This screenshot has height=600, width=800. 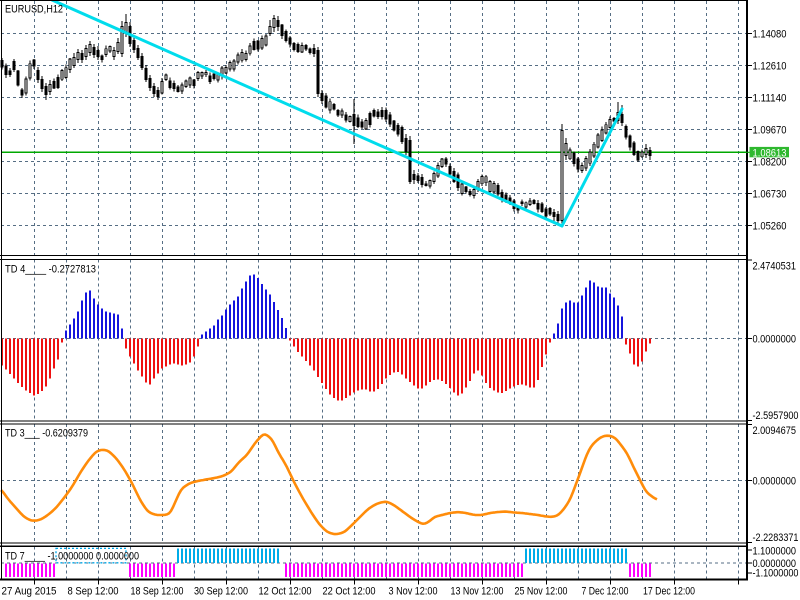 What do you see at coordinates (770, 227) in the screenshot?
I see `svg-text: 1.05260` at bounding box center [770, 227].